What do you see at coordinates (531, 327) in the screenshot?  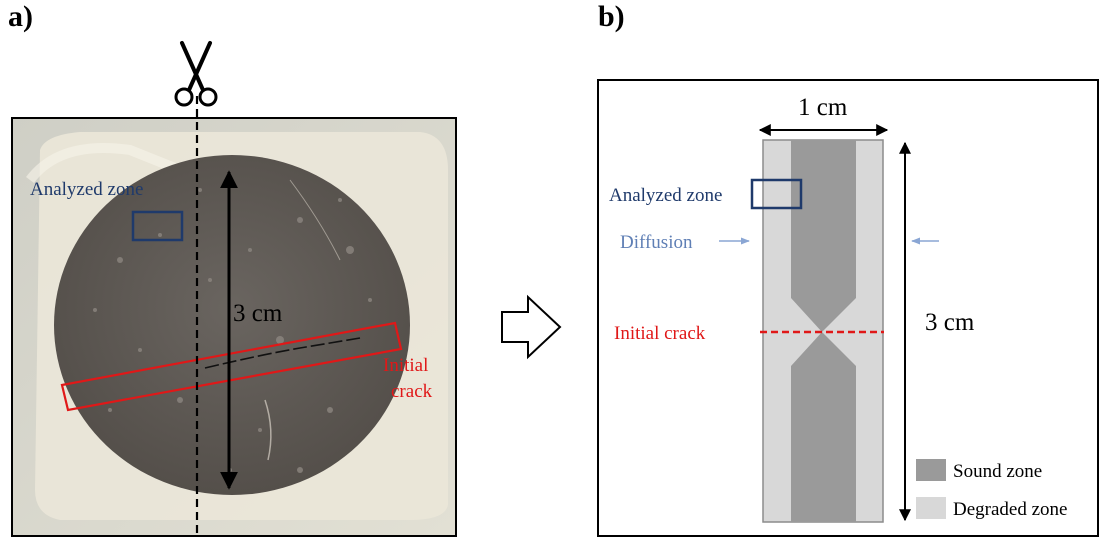 I see `right-arrow-icon` at bounding box center [531, 327].